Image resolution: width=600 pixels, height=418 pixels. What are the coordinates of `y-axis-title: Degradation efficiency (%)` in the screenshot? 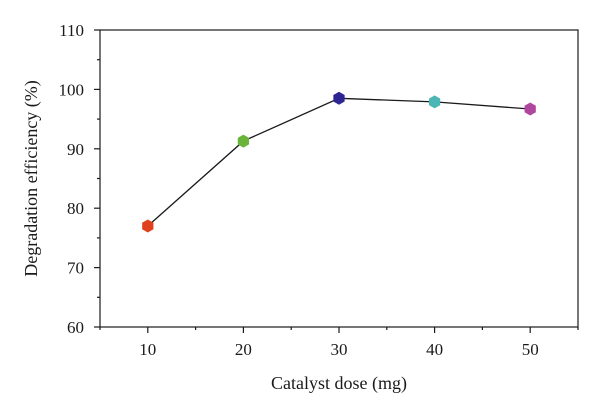 It's located at (31, 178).